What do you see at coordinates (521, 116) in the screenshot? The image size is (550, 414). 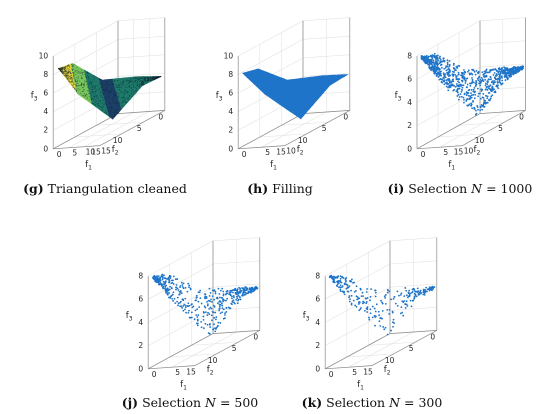 I see `y-tick-label: 0` at bounding box center [521, 116].